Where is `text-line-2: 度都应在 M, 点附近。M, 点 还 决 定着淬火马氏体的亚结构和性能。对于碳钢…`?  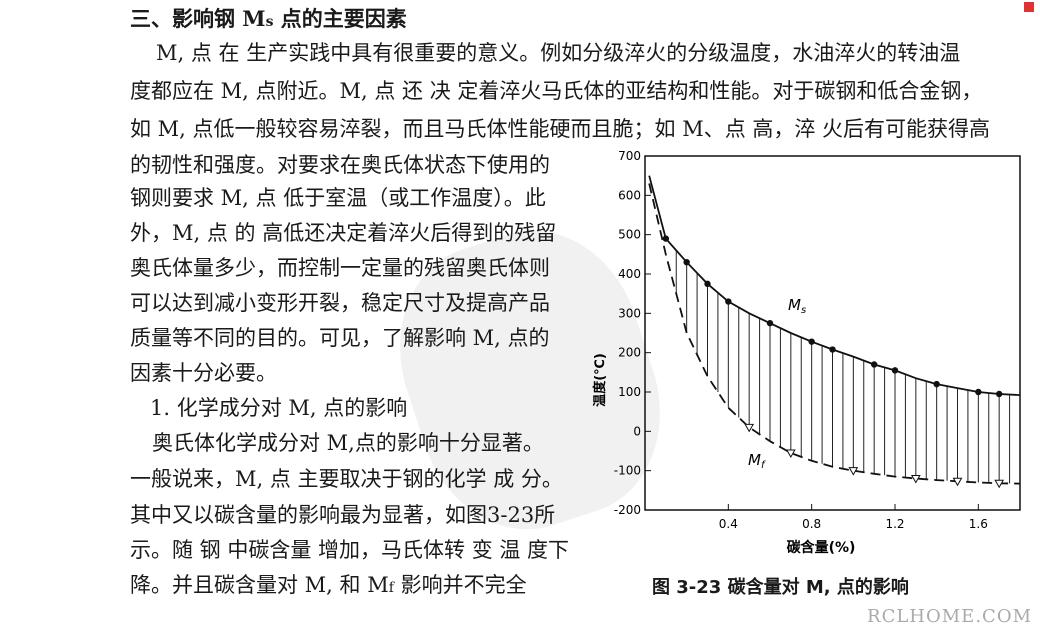
text-line-2: 度都应在 M, 点附近。M, 点 还 决 定着淬火马氏体的亚结构和性能。对于碳钢… is located at coordinates (556, 91).